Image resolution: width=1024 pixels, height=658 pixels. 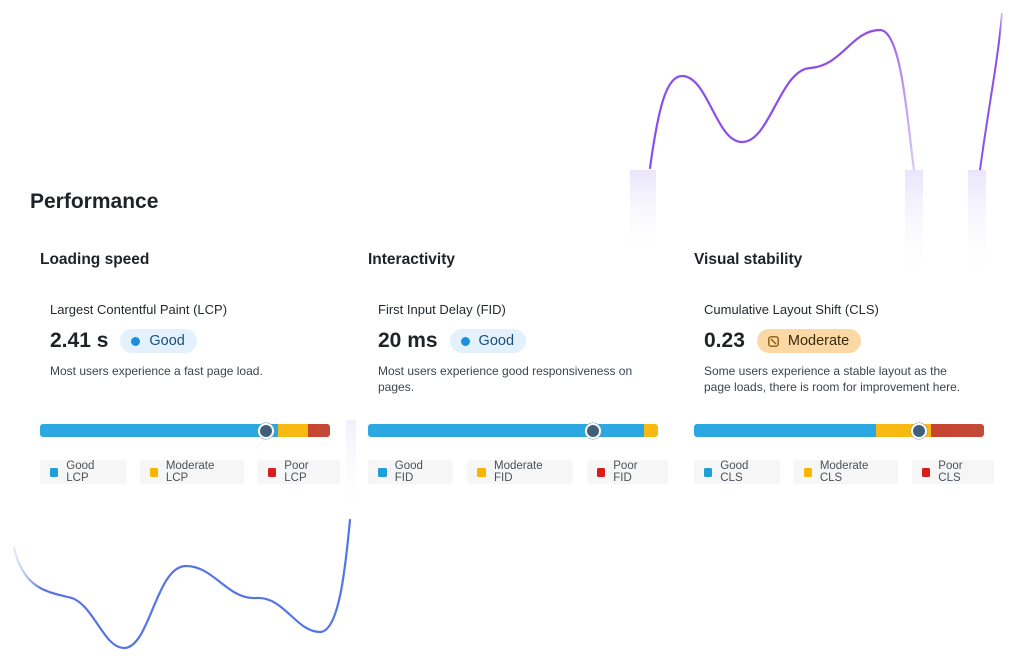 I want to click on purple-wave-decoration, so click(x=782, y=100).